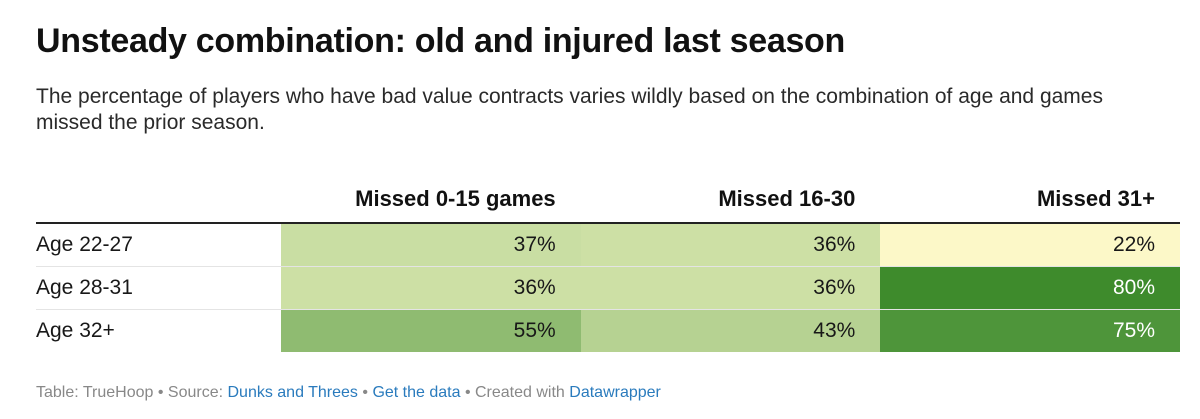 Image resolution: width=1200 pixels, height=419 pixels. I want to click on heat-cell: 22%, so click(1030, 245).